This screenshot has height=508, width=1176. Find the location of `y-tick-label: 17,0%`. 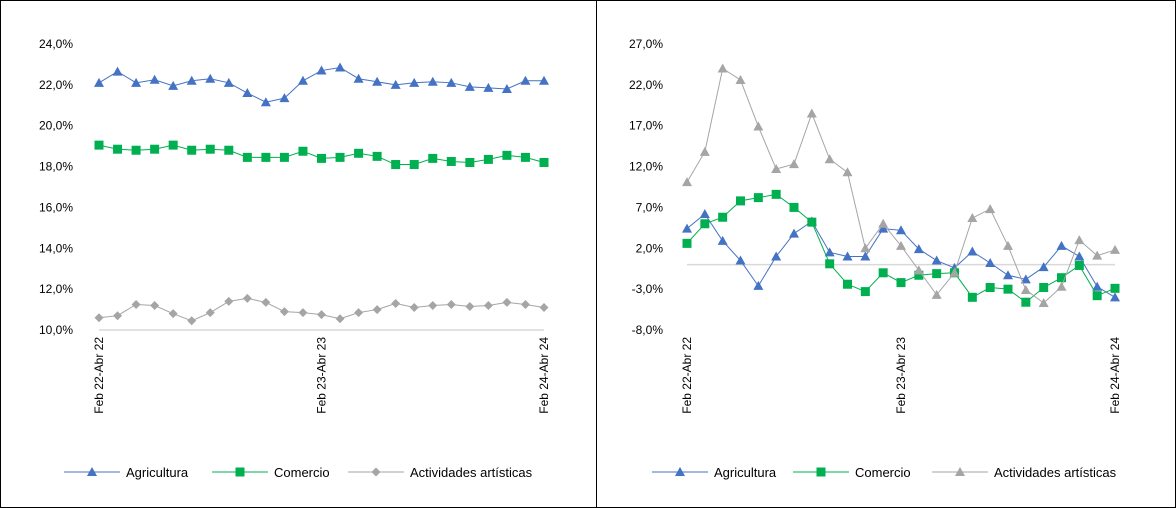

y-tick-label: 17,0% is located at coordinates (646, 126).